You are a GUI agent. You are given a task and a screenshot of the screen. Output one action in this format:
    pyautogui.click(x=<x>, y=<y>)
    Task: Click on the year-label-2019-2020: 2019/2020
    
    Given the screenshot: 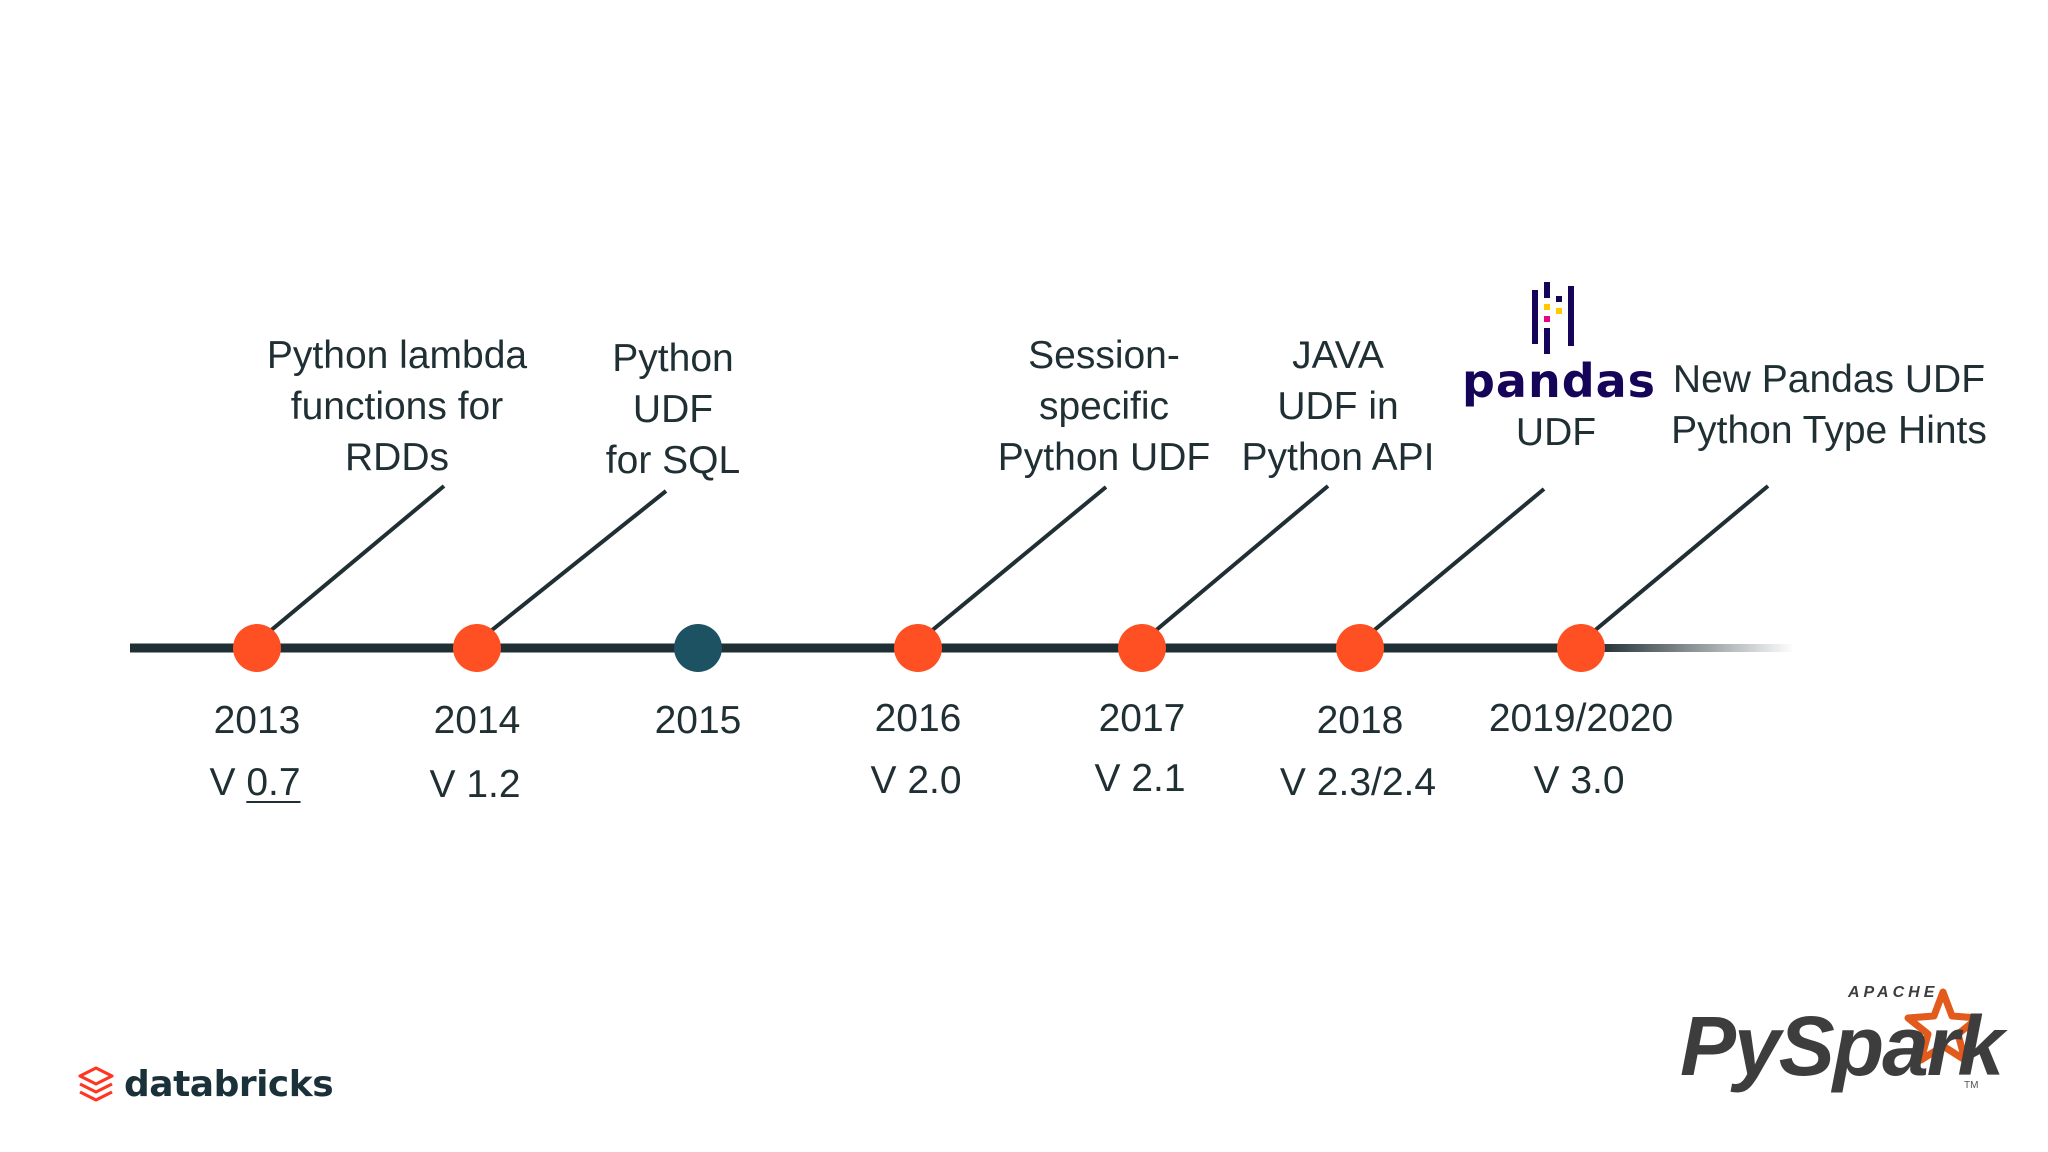 What is the action you would take?
    pyautogui.click(x=1581, y=718)
    